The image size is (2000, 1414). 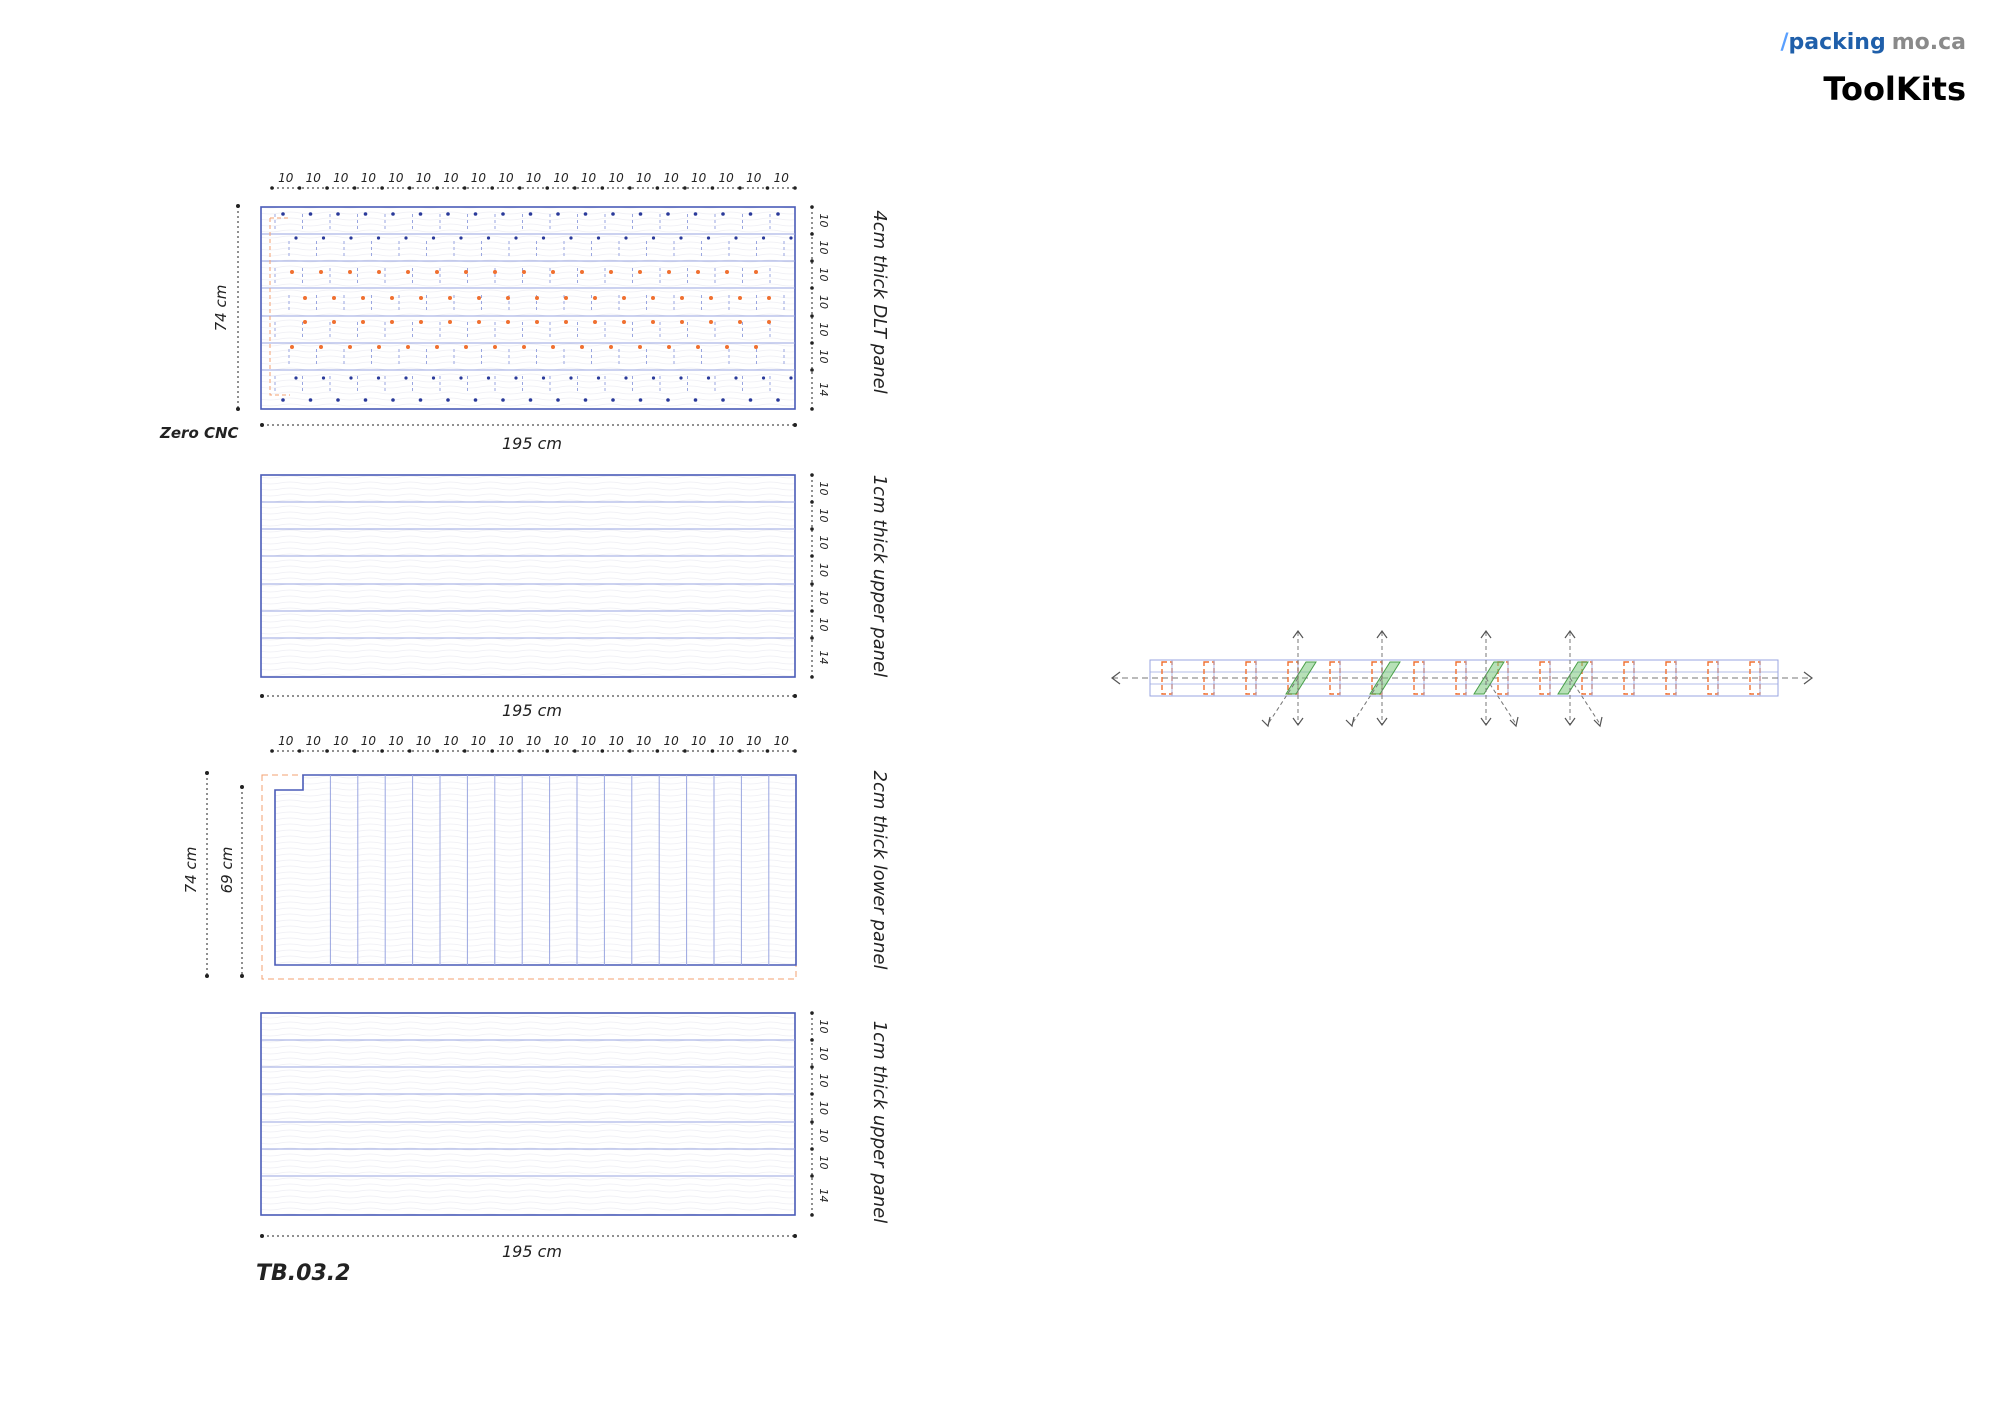 What do you see at coordinates (820, 576) in the screenshot?
I see `upper-panel-1-side-dimensions: 10 10 10 10 10 10 14` at bounding box center [820, 576].